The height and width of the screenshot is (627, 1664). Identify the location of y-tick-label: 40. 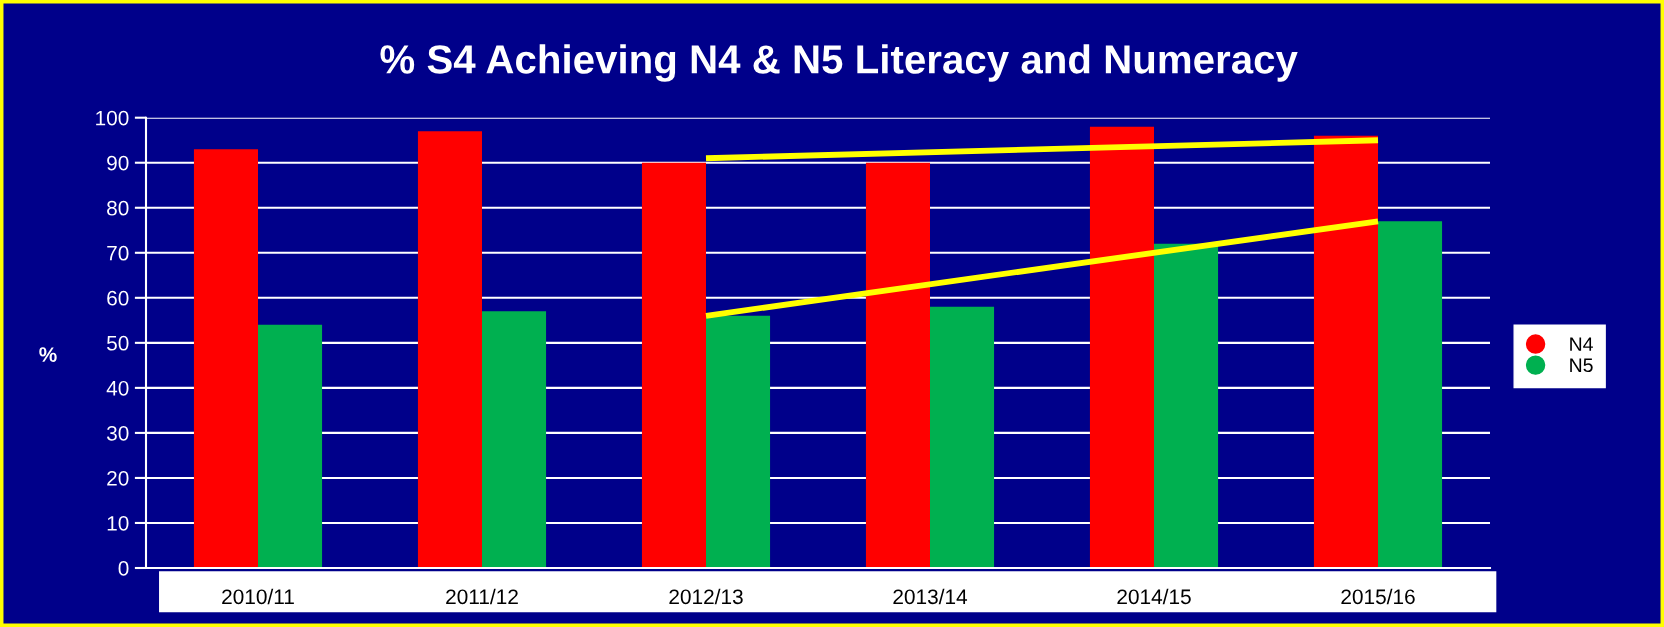
(117, 388).